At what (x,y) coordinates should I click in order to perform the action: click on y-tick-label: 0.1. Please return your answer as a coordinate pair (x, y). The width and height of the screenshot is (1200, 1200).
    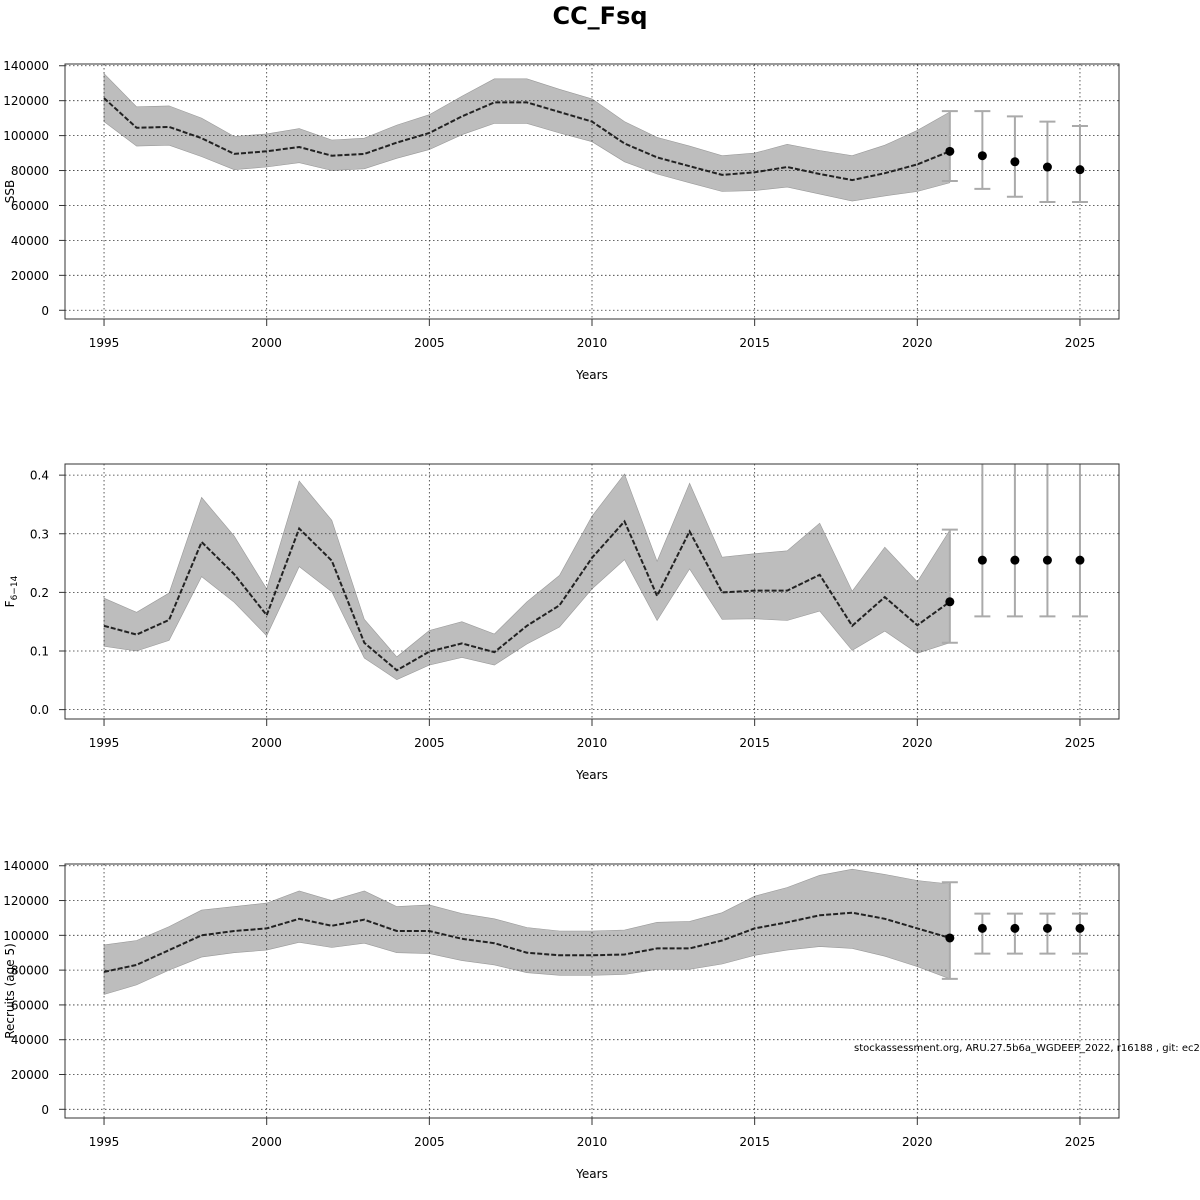
    Looking at the image, I should click on (39, 652).